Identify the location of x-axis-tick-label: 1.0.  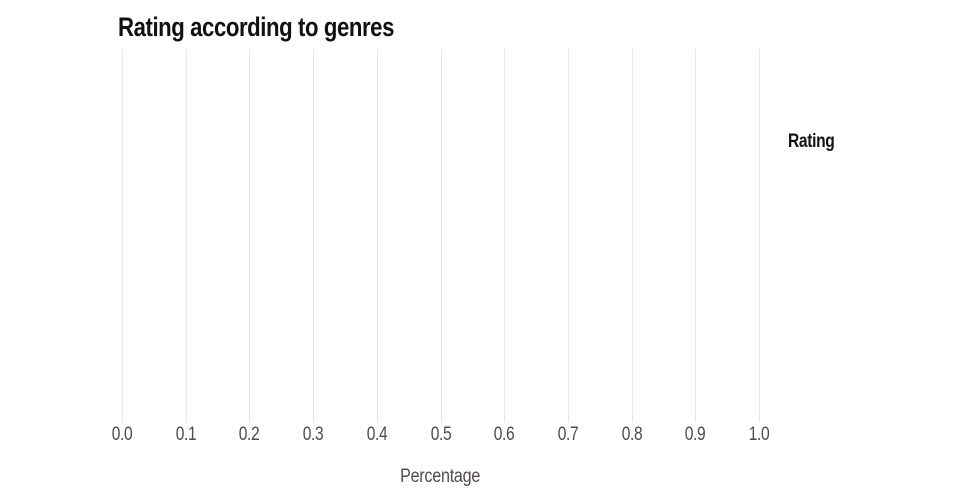
(759, 434).